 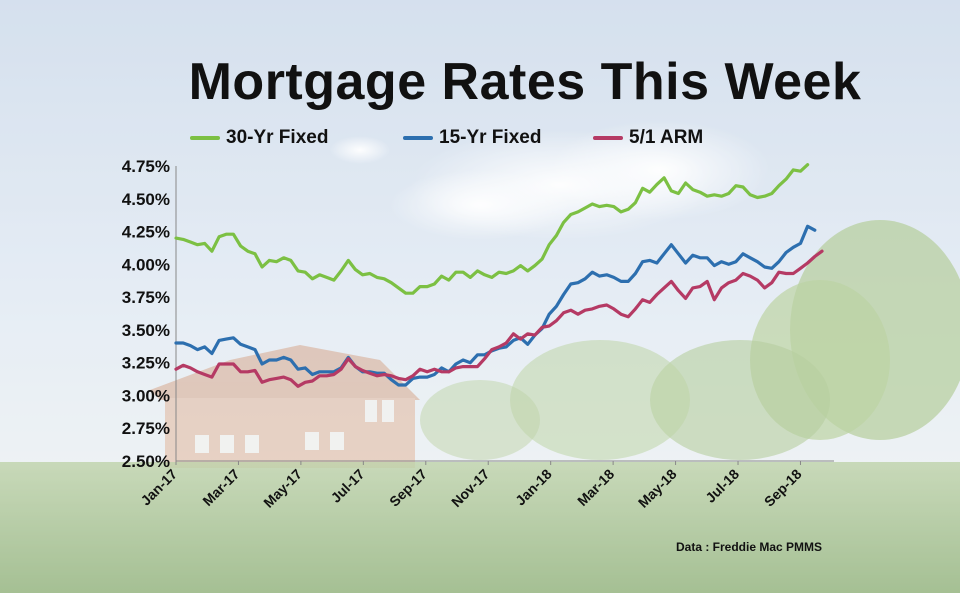 I want to click on y-tick-label: 2.50%, so click(x=146, y=461).